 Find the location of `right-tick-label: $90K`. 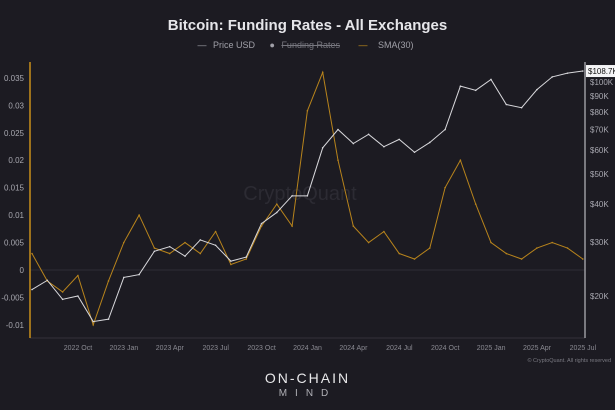

right-tick-label: $90K is located at coordinates (599, 96).